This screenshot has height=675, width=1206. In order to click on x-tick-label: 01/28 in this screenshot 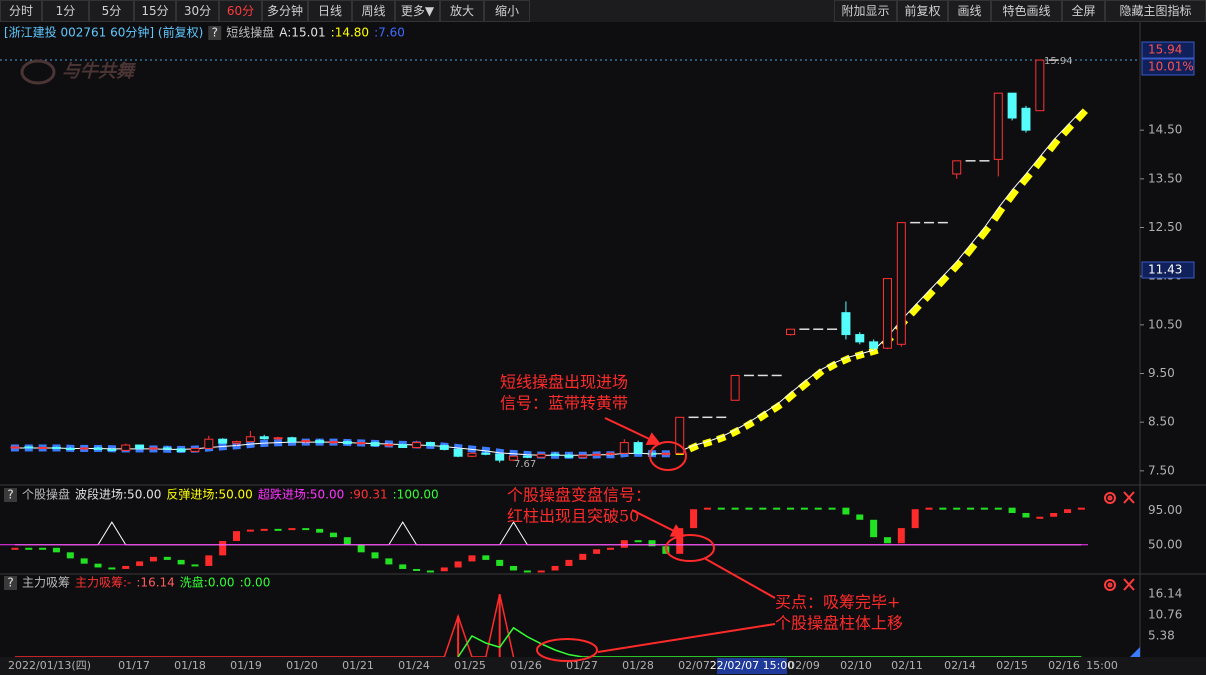, I will do `click(638, 665)`.